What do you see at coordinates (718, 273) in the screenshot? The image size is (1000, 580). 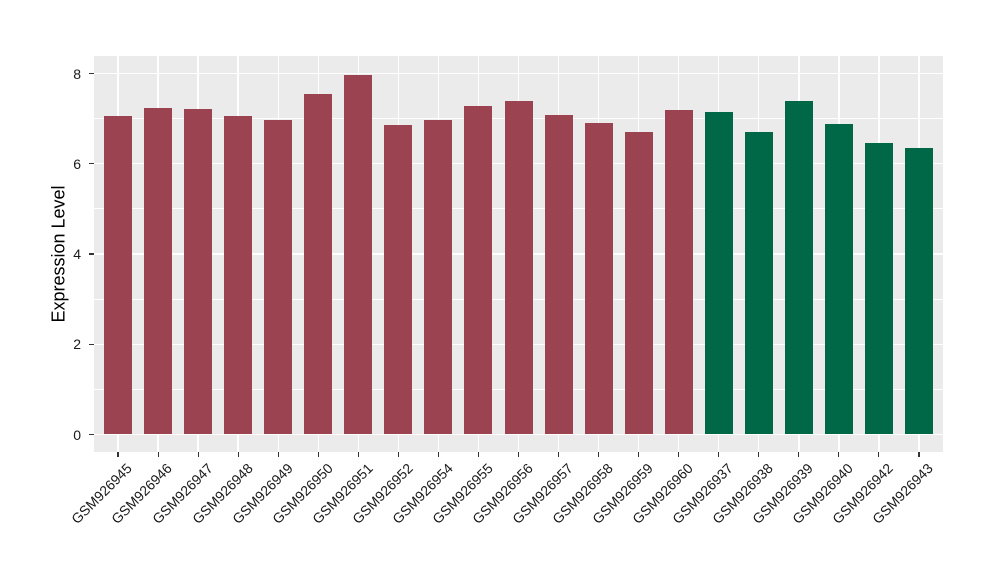 I see `bar-GSM926937` at bounding box center [718, 273].